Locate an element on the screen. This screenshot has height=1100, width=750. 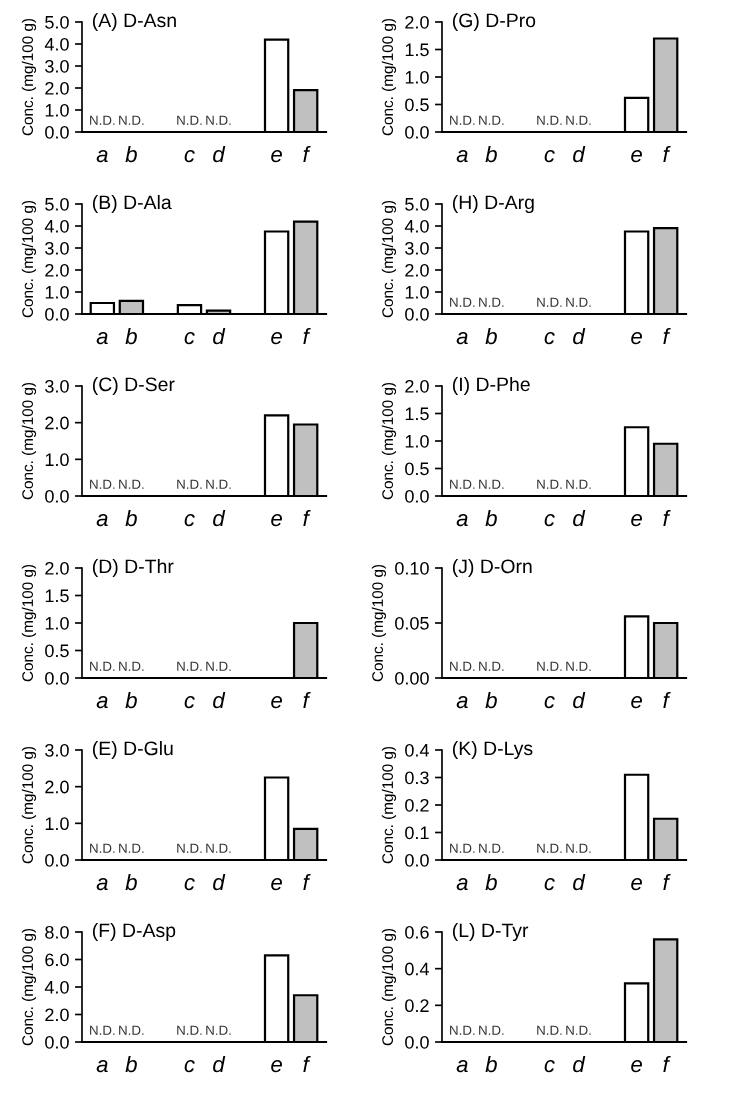
y-tick-label: 0.3 is located at coordinates (417, 778).